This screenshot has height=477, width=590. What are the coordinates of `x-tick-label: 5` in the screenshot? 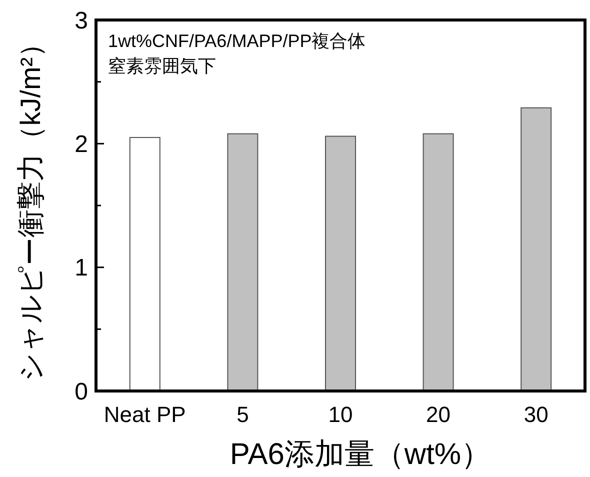 It's located at (242, 414).